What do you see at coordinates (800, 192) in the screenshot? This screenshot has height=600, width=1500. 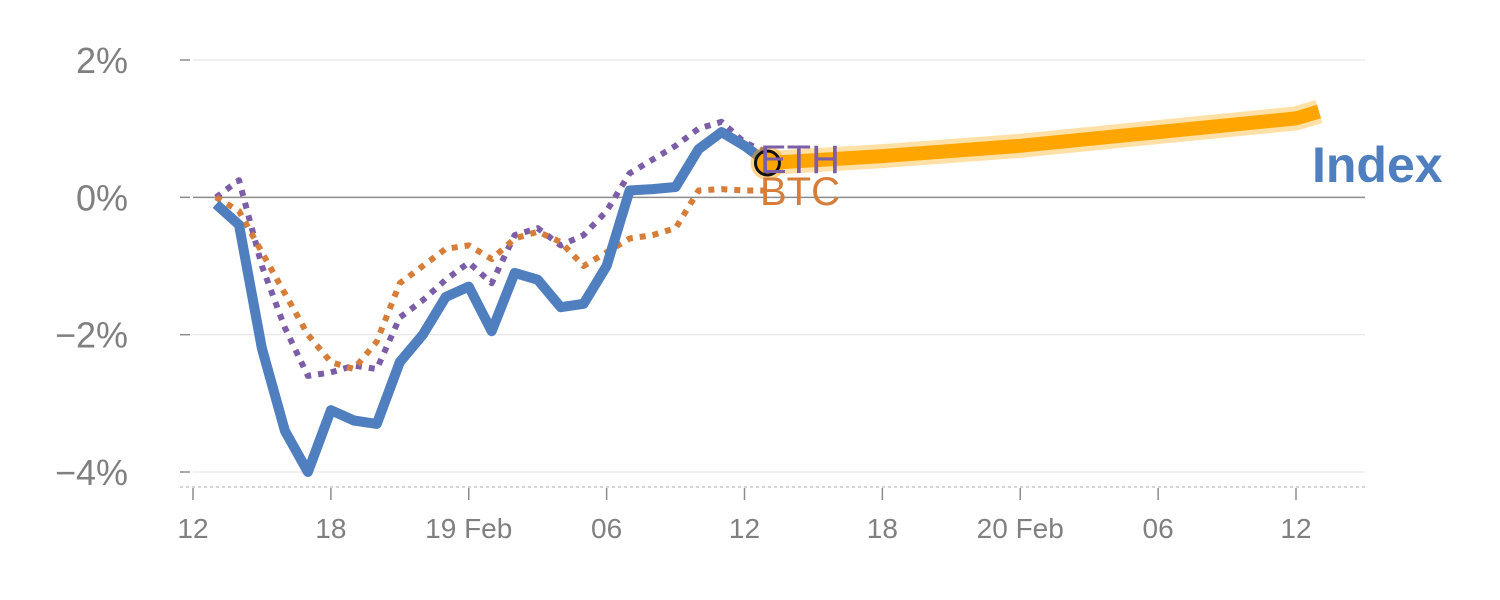 I see `btc-series-label: BTC` at bounding box center [800, 192].